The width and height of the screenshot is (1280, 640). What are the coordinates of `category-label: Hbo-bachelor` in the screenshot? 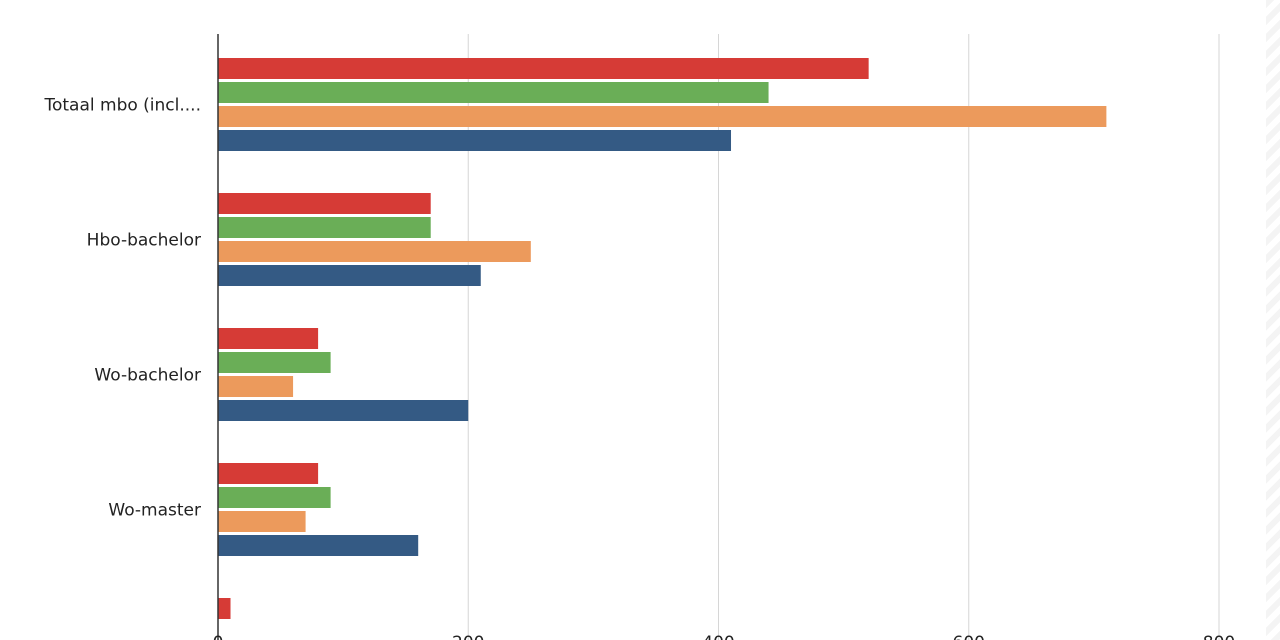 It's located at (144, 241).